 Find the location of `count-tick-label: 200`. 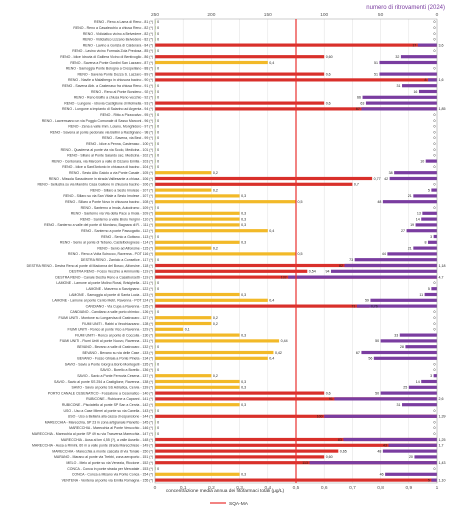

count-tick-label: 200 is located at coordinates (211, 15).